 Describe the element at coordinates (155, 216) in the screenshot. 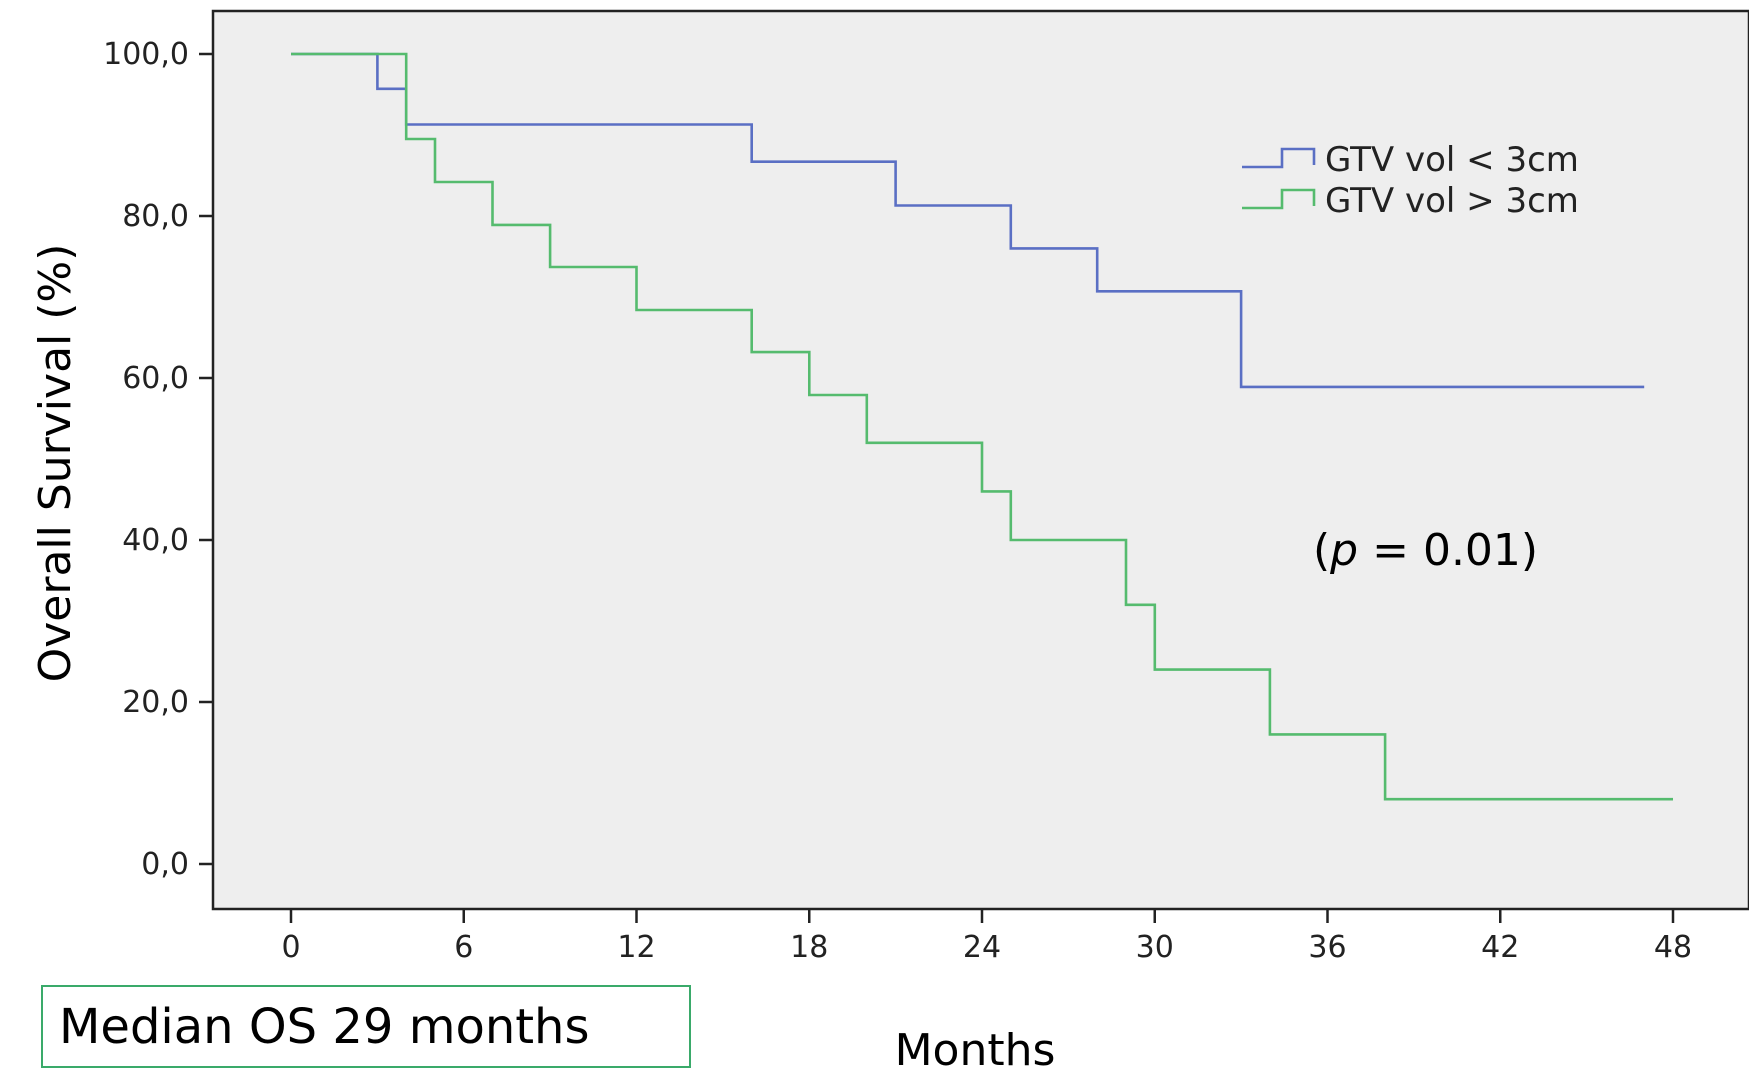

I see `y-tick-label: 80,0` at that location.